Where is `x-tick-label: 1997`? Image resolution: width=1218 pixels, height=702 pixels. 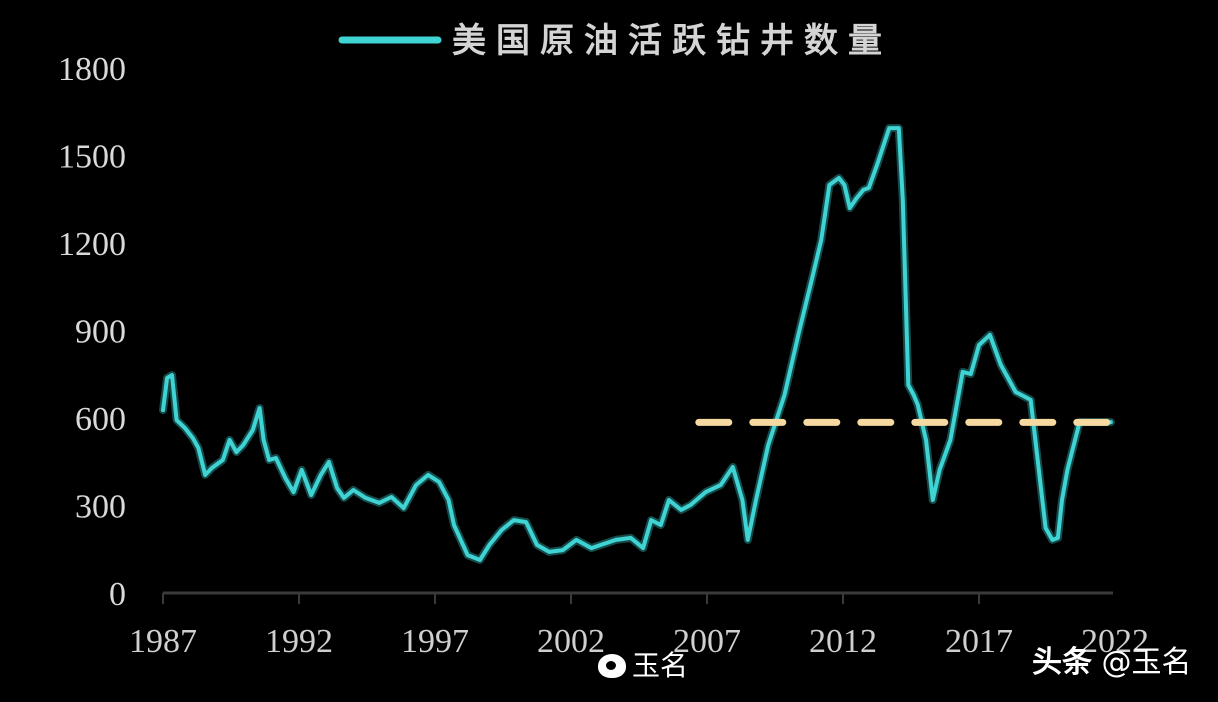
x-tick-label: 1997 is located at coordinates (435, 641).